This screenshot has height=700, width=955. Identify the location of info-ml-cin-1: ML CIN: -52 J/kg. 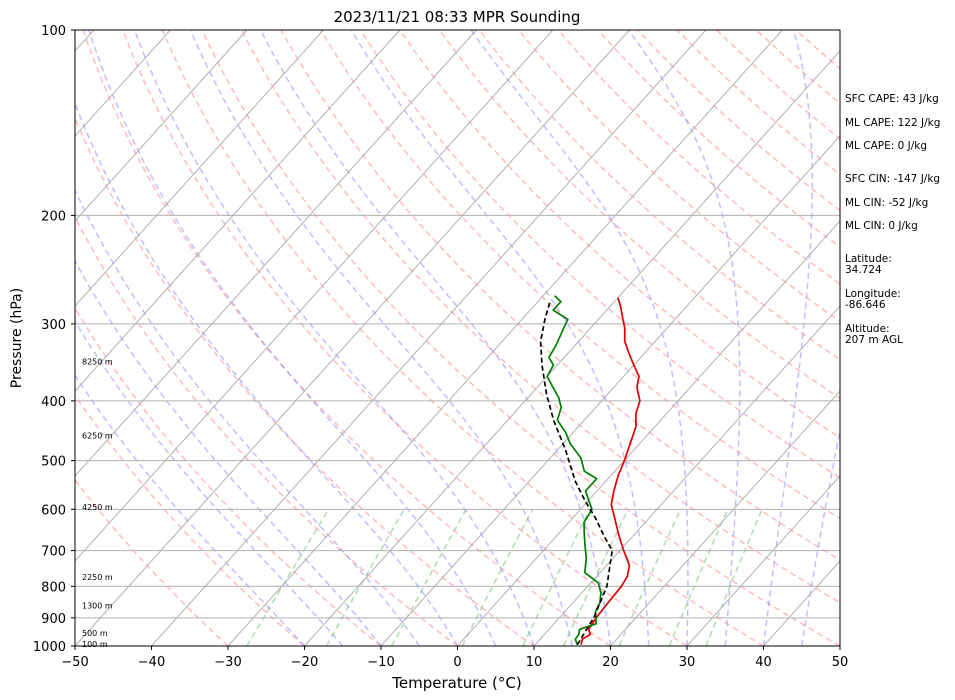
(886, 203).